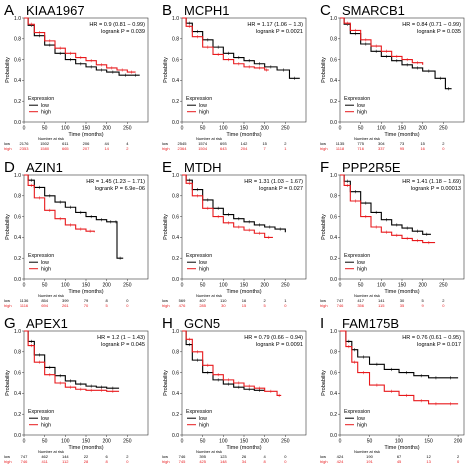 This screenshot has height=474, width=474. What do you see at coordinates (25, 148) in the screenshot?
I see `risk-count: 2353` at bounding box center [25, 148].